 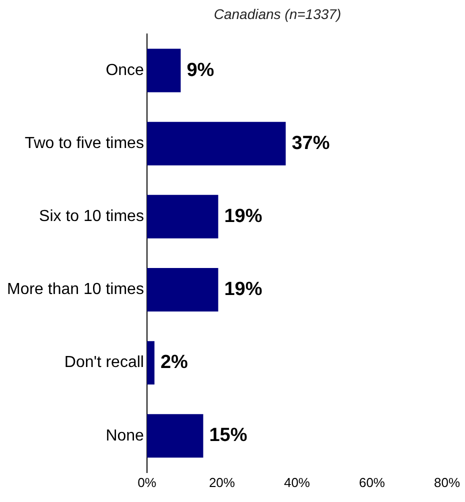 What do you see at coordinates (174, 363) in the screenshot?
I see `data-label: 2%` at bounding box center [174, 363].